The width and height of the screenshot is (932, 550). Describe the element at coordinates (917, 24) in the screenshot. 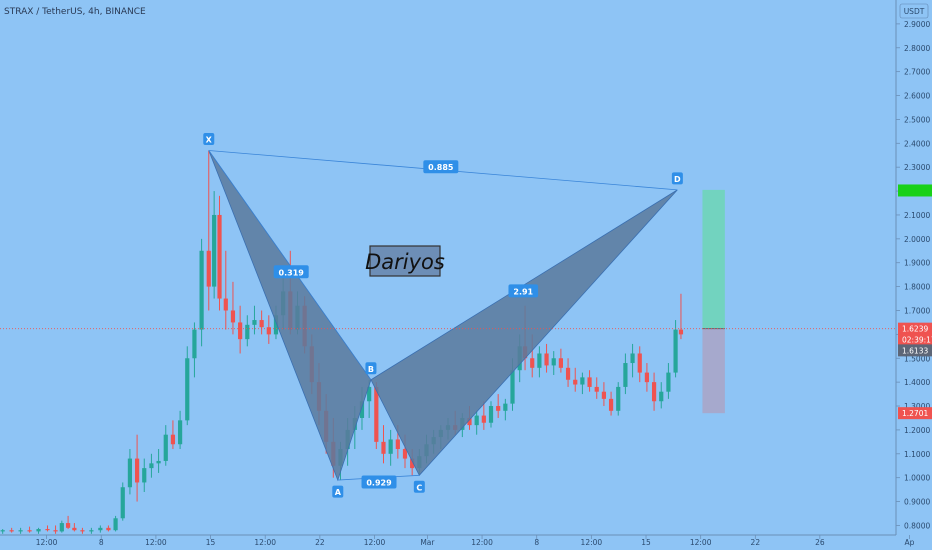

I see `y-tick-label: 2.9000` at that location.